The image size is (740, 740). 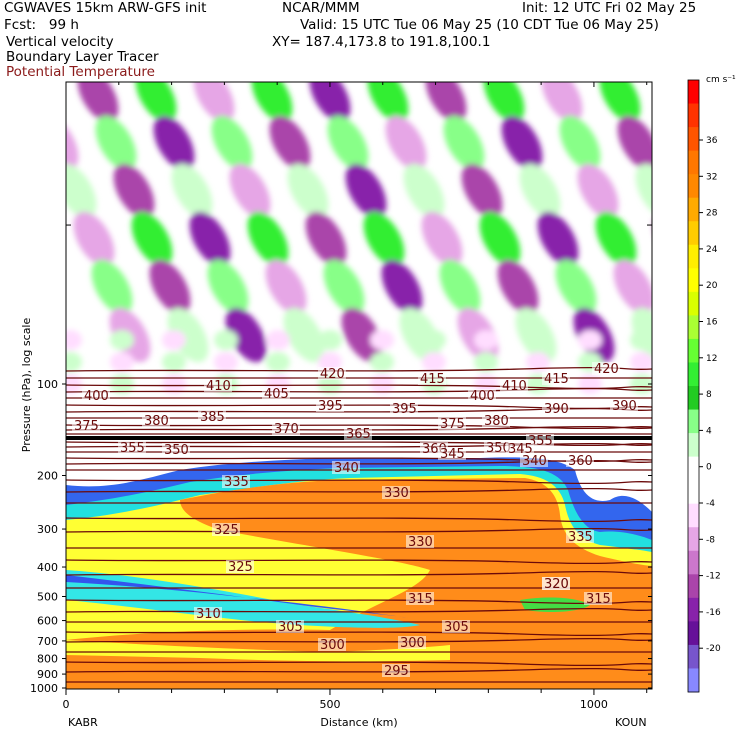 I want to click on field-potential-temperature: Potential Temperature, so click(x=80, y=72).